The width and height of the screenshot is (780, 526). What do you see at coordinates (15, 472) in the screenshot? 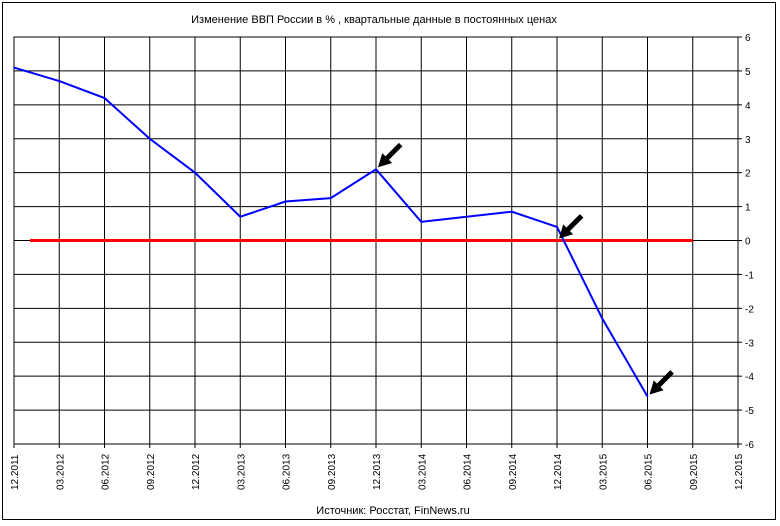
I see `x-tick-label: 12.2011` at bounding box center [15, 472].